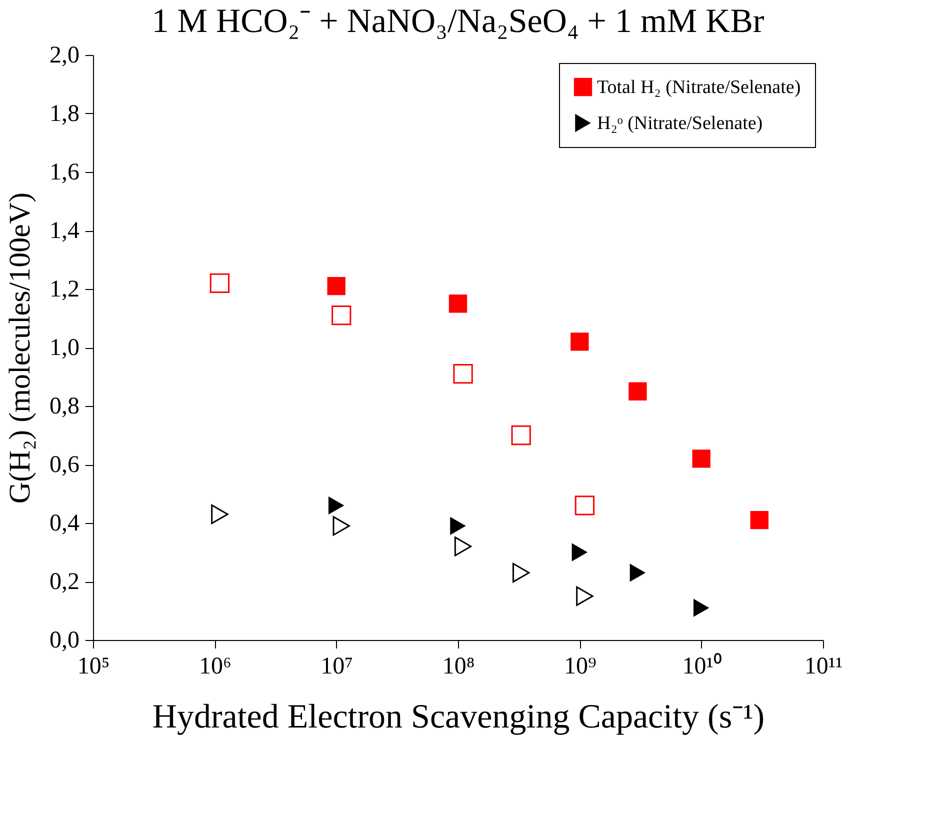 Image resolution: width=939 pixels, height=814 pixels. I want to click on y-tick-label: 2,0, so click(65, 55).